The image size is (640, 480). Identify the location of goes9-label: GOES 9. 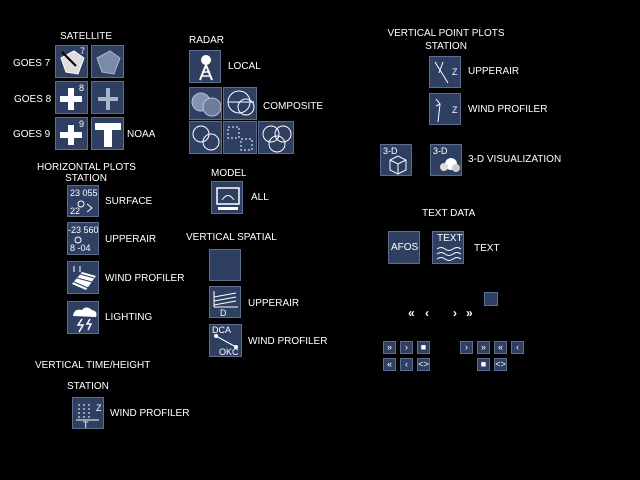
(32, 134).